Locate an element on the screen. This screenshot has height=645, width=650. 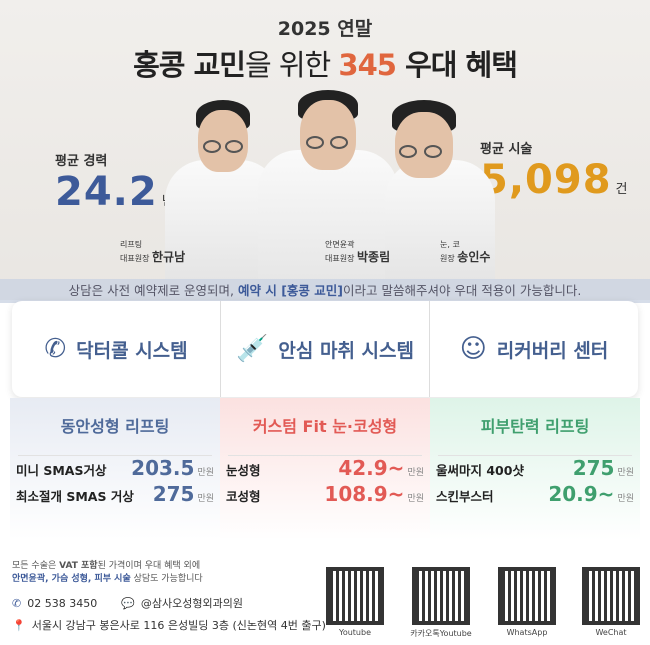
category-title: 커스텀 Fit 눈·코성형 is located at coordinates (325, 427).